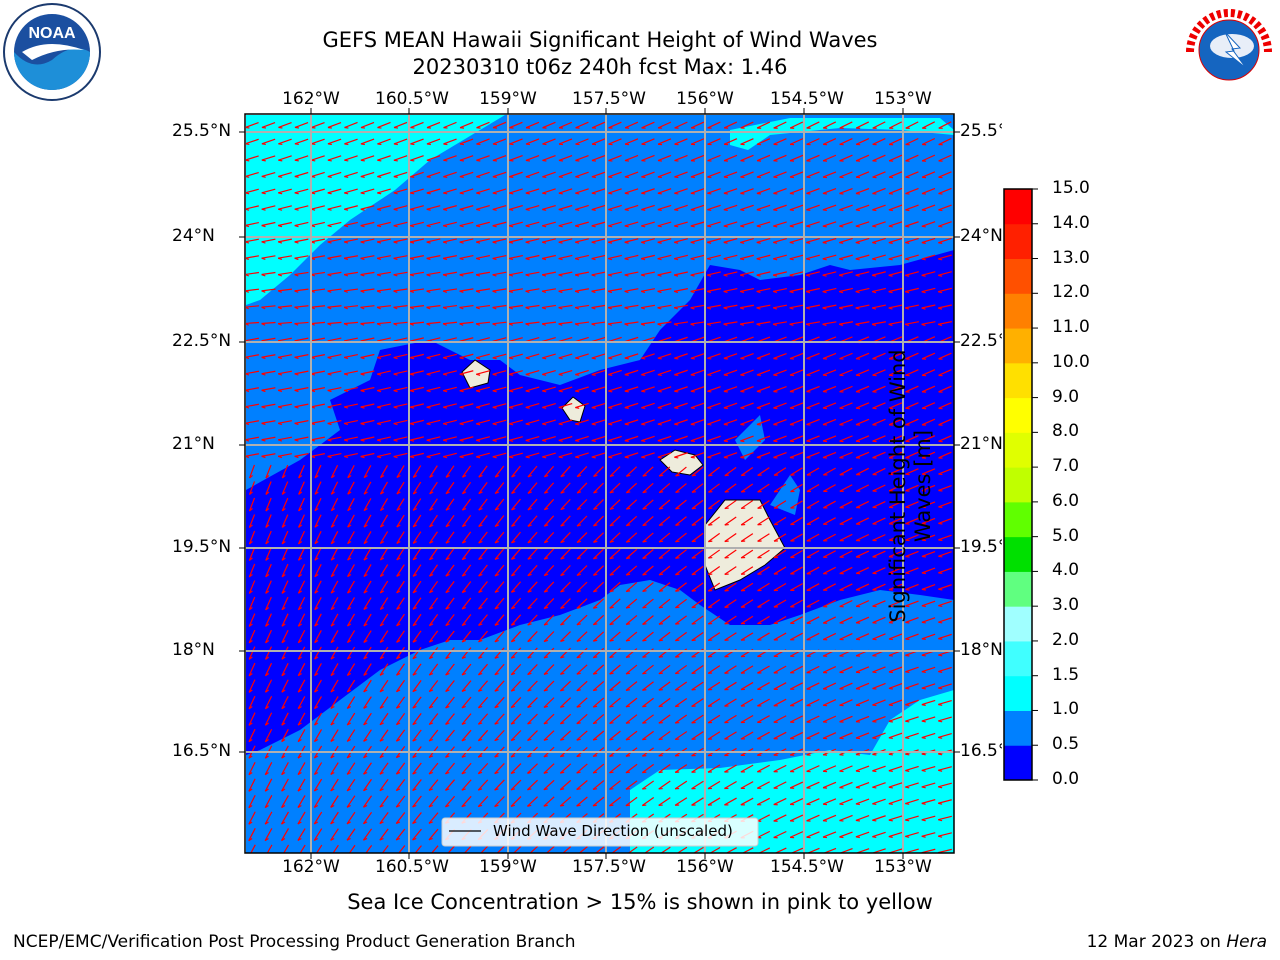 Image resolution: width=1280 pixels, height=960 pixels. What do you see at coordinates (1071, 188) in the screenshot?
I see `colorbar-tick-label: 15.0` at bounding box center [1071, 188].